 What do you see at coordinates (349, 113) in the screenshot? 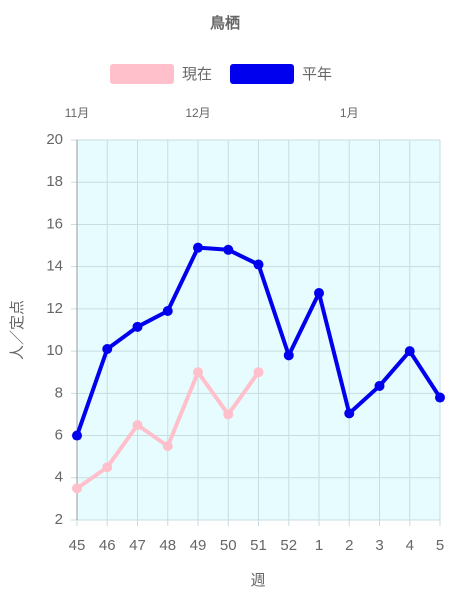
I see `month-label: 1月` at bounding box center [349, 113].